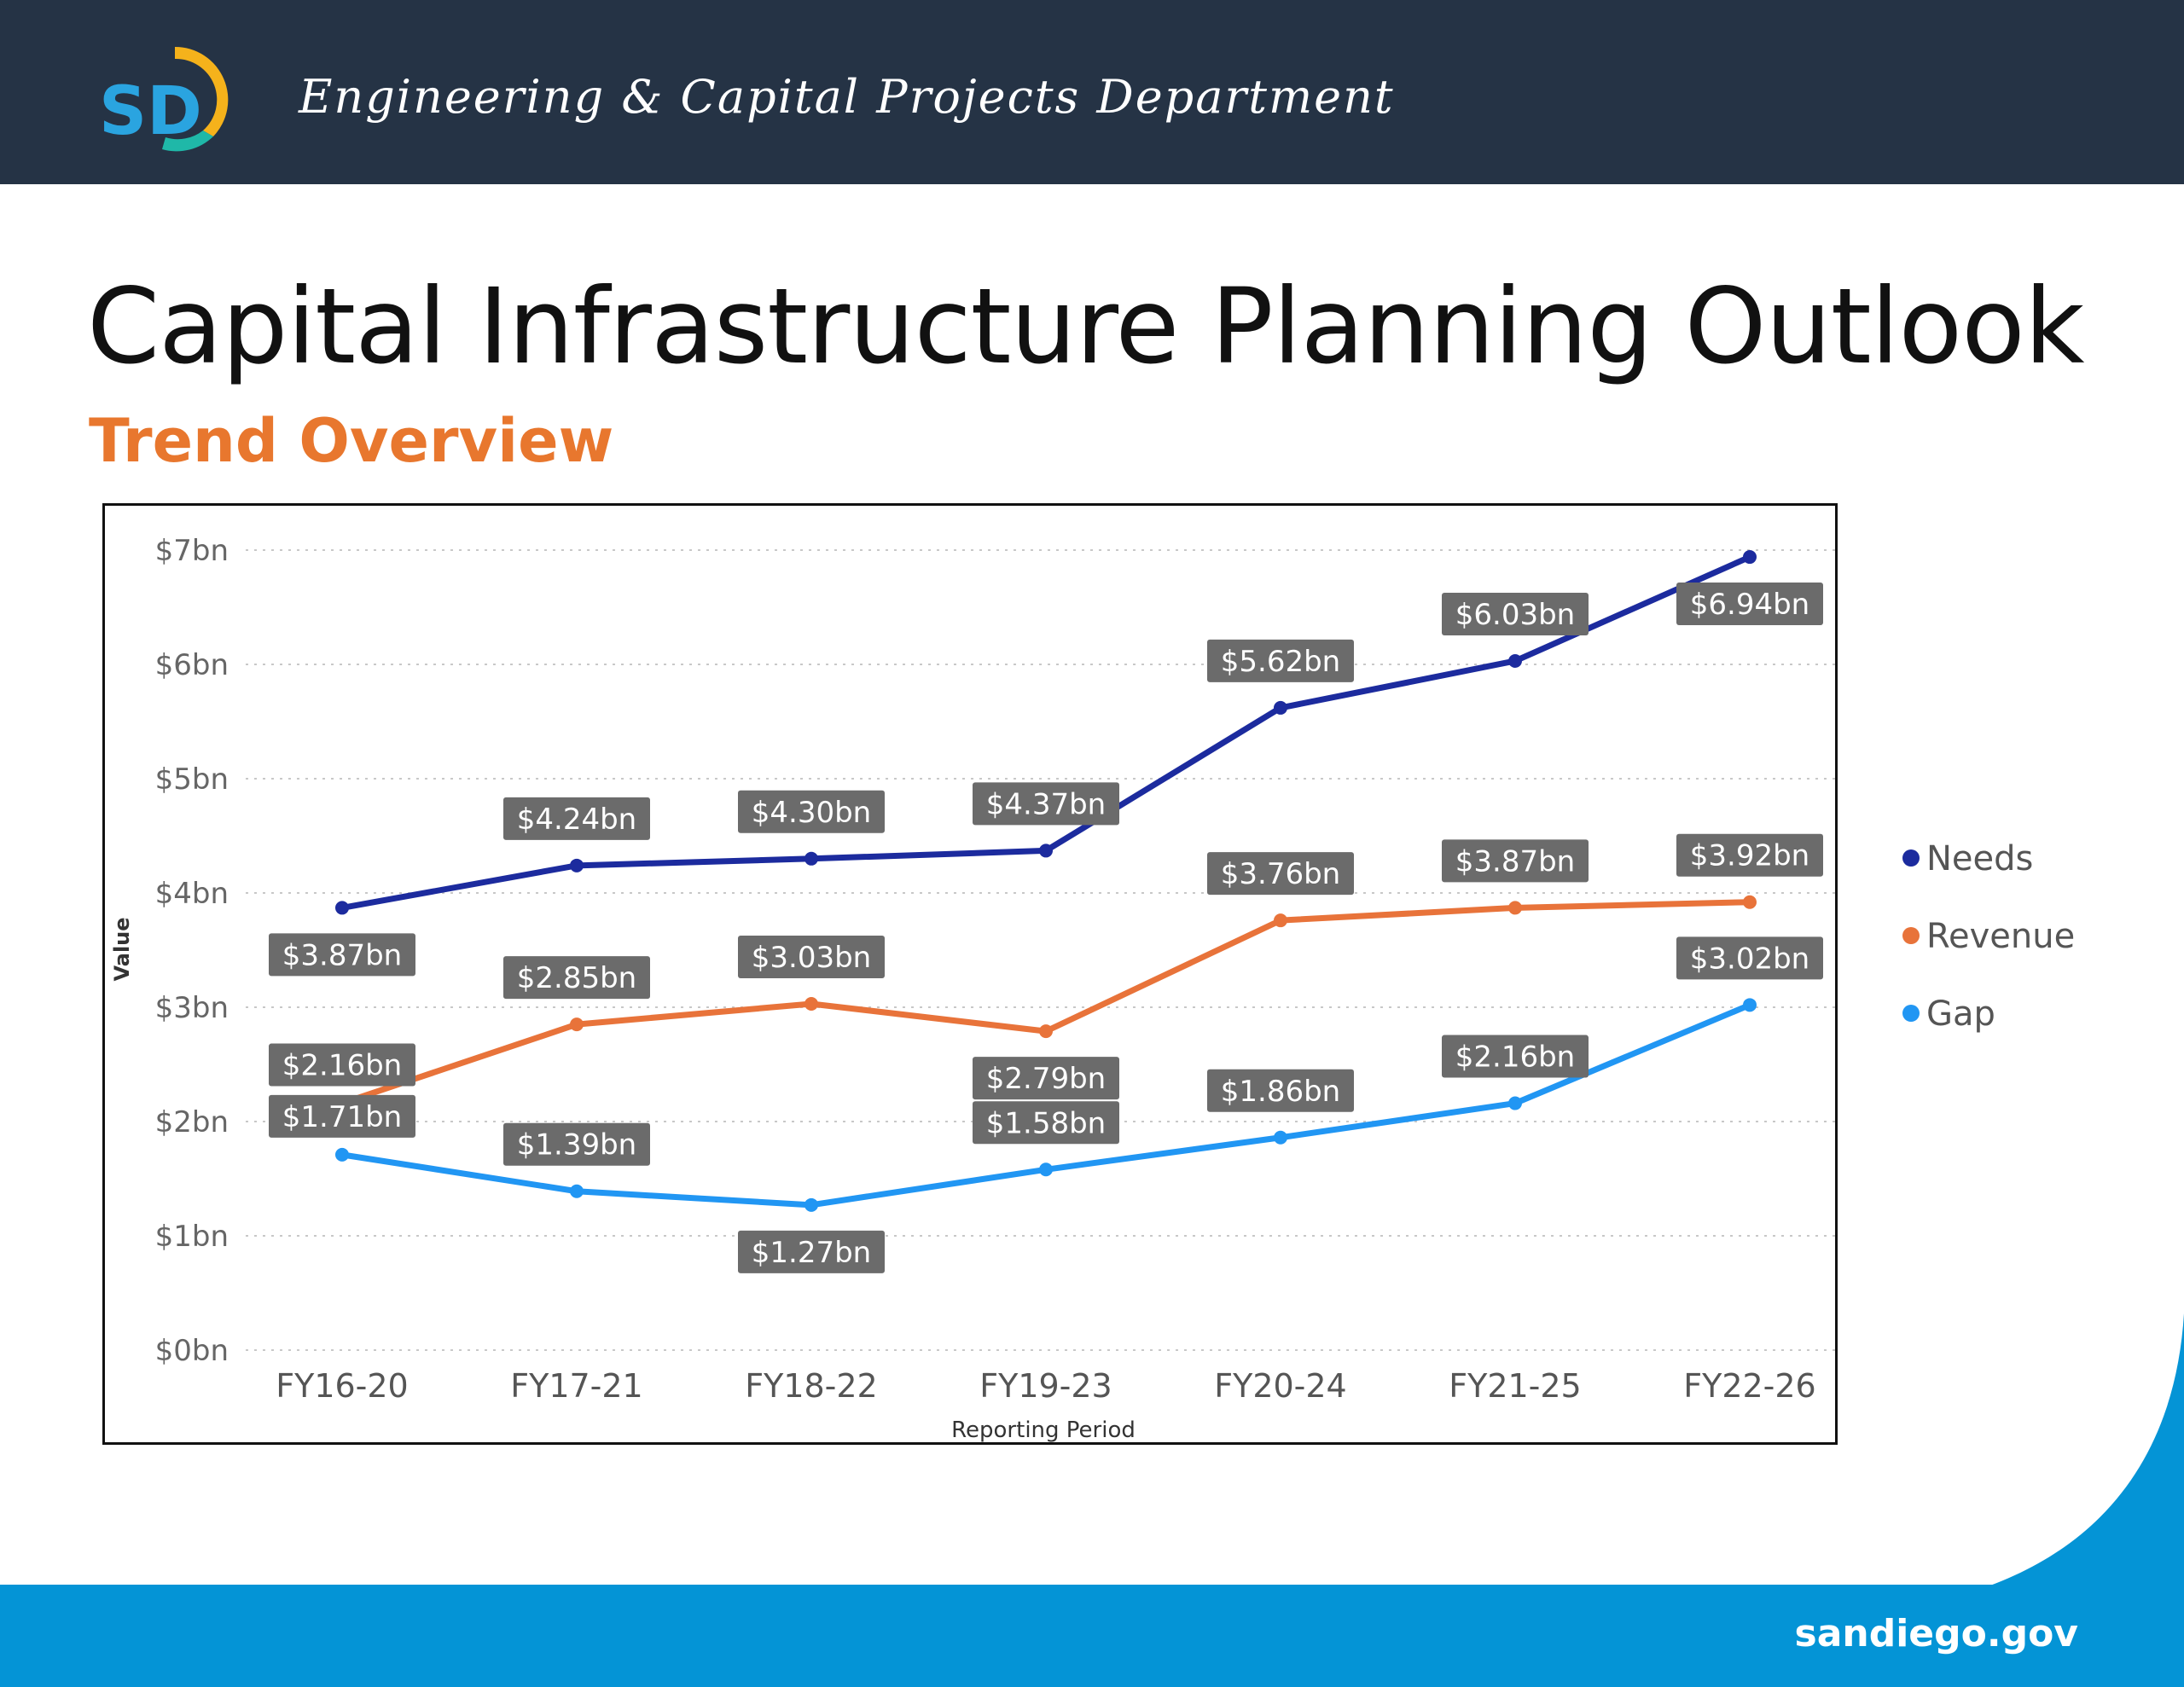  I want to click on data-label: $3.76bn, so click(1280, 874).